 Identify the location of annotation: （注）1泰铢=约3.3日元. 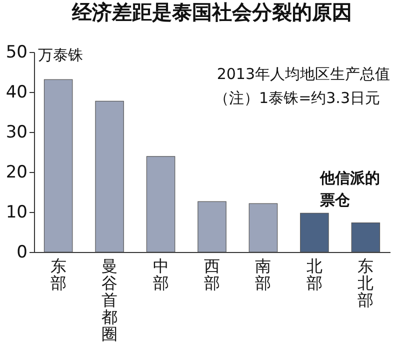
(297, 98).